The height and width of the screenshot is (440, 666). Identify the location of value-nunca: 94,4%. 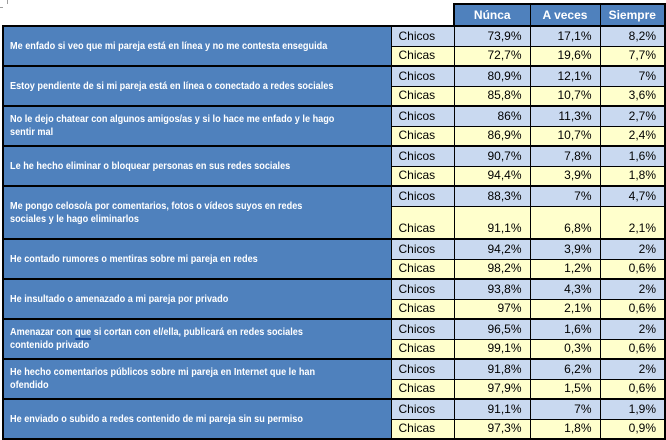
(492, 176).